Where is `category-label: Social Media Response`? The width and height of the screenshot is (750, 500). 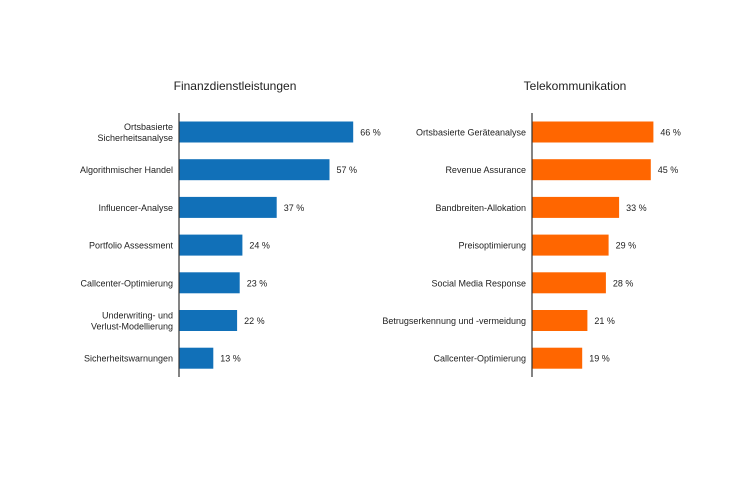
category-label: Social Media Response is located at coordinates (478, 283).